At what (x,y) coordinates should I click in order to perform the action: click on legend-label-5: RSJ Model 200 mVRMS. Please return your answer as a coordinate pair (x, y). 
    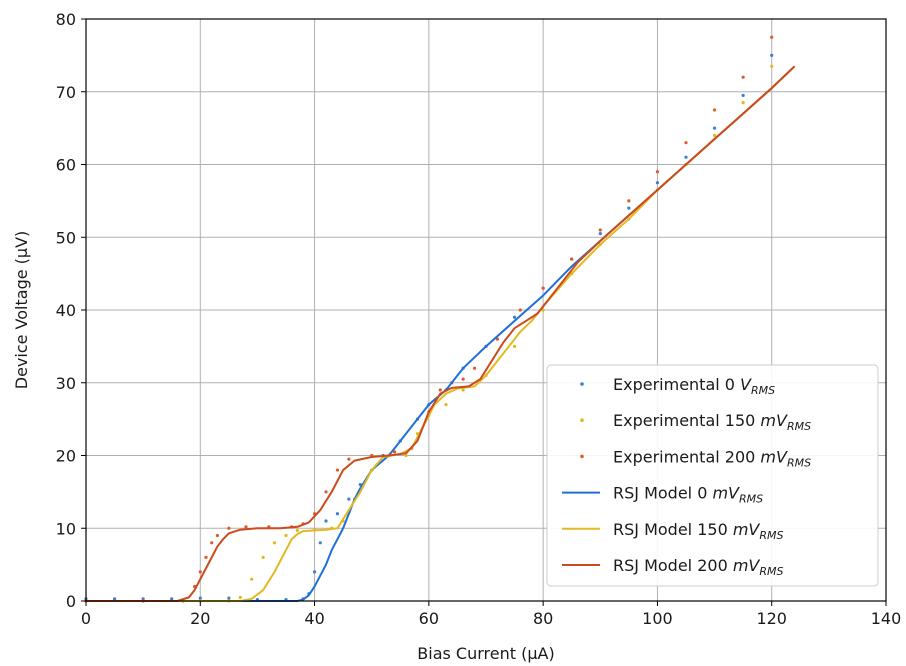
    Looking at the image, I should click on (698, 567).